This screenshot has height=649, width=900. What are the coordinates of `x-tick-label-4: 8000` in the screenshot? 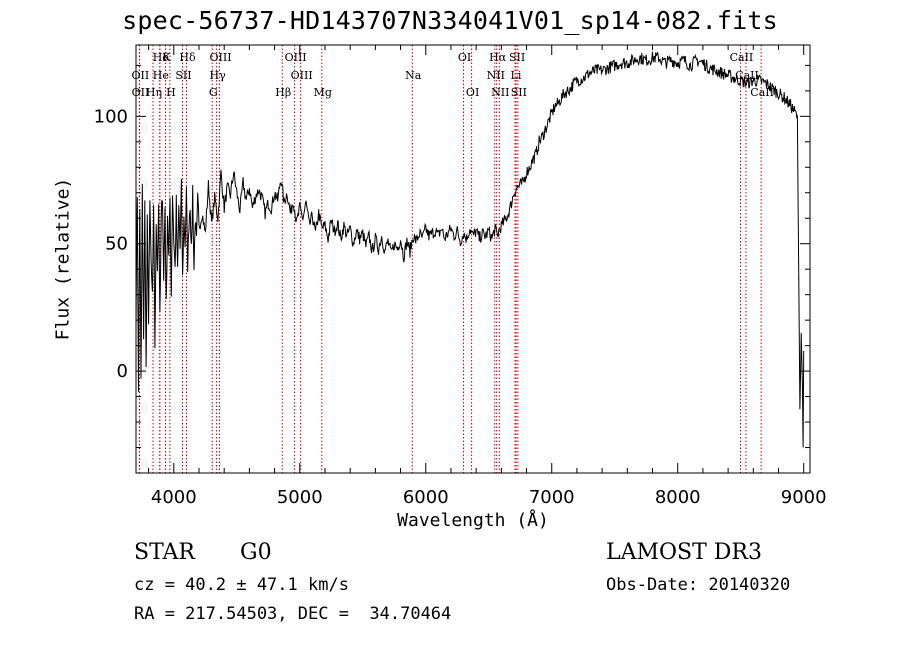 It's located at (678, 497).